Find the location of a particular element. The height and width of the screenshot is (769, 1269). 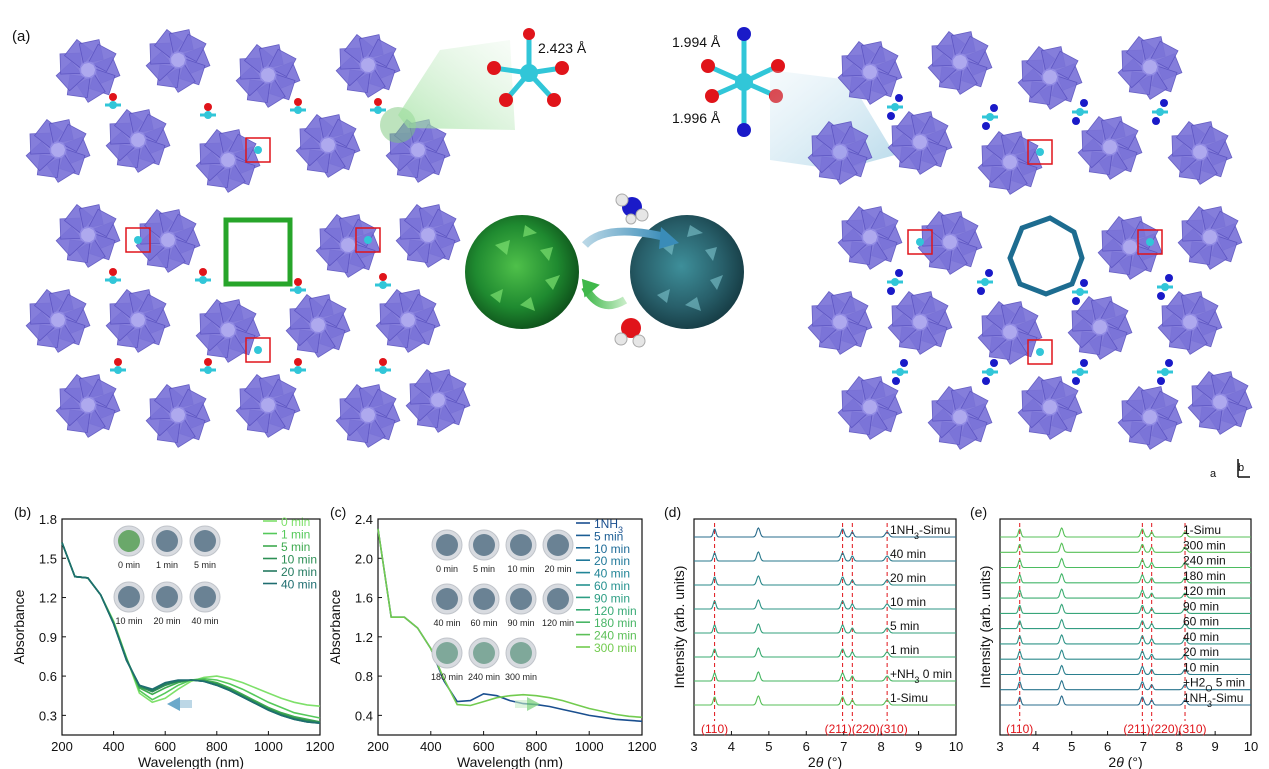

x-tick-label: 7 is located at coordinates (1143, 746).